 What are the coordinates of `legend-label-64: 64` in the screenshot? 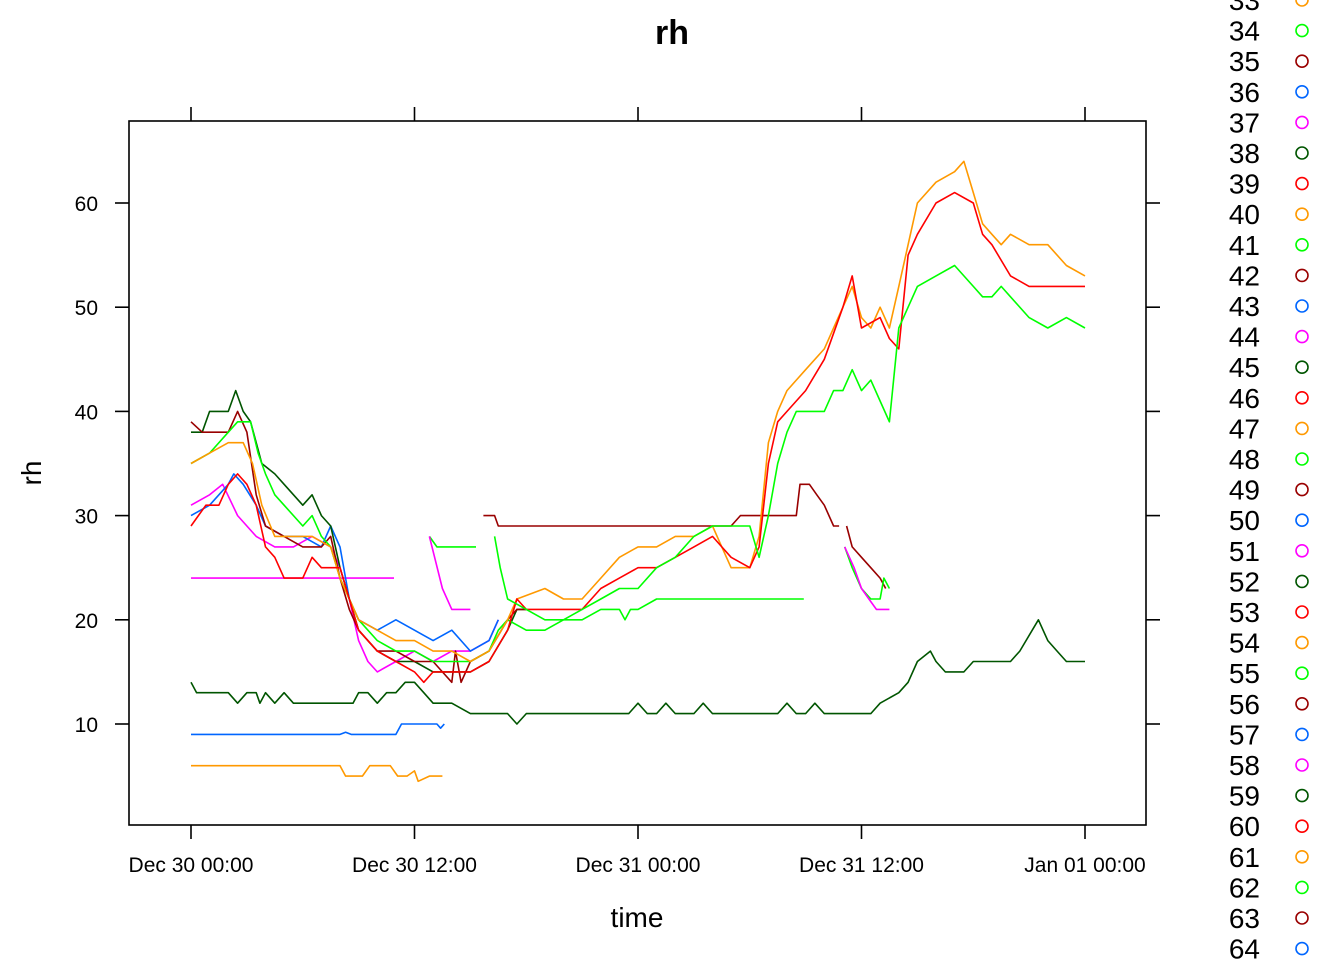 It's located at (1244, 947).